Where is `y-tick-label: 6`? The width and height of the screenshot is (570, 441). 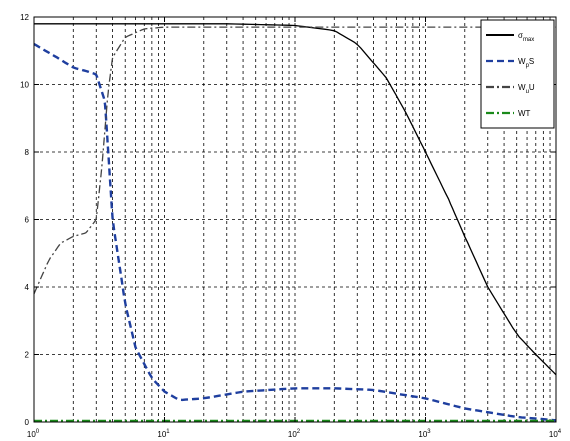 y-tick-label: 6 is located at coordinates (27, 220).